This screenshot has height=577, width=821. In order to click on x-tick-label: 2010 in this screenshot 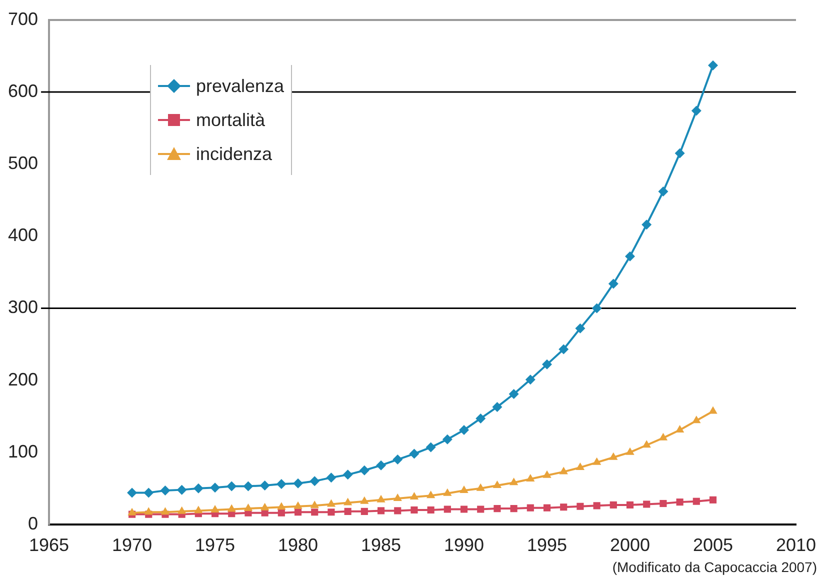, I will do `click(796, 545)`.